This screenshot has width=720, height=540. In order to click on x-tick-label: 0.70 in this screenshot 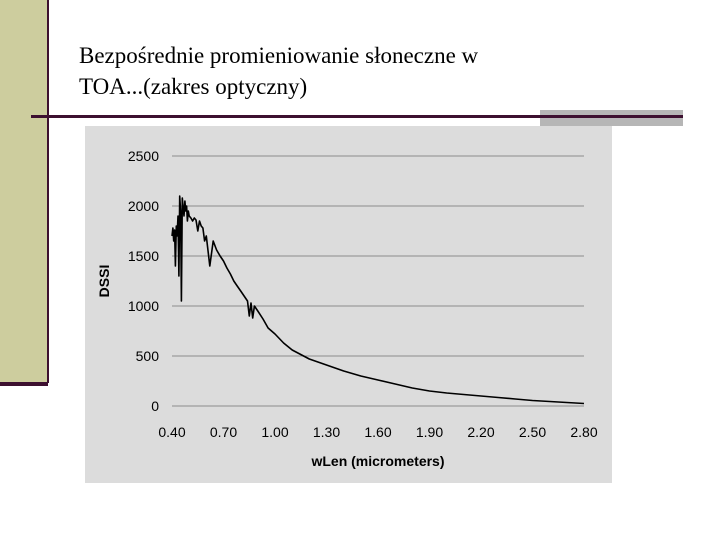, I will do `click(223, 432)`.